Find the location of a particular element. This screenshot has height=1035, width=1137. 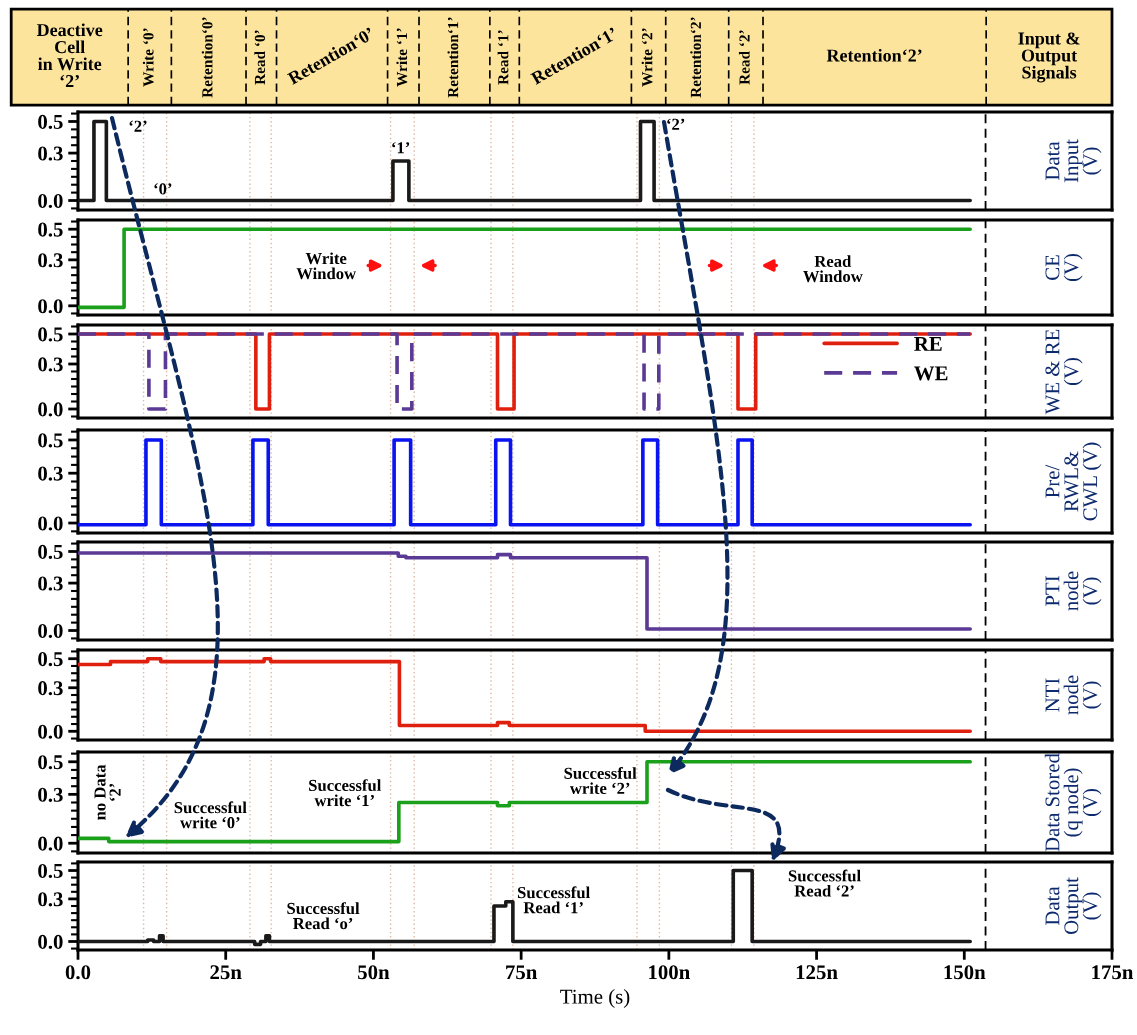

annotation: Successful Read ‘2’ is located at coordinates (824, 883).